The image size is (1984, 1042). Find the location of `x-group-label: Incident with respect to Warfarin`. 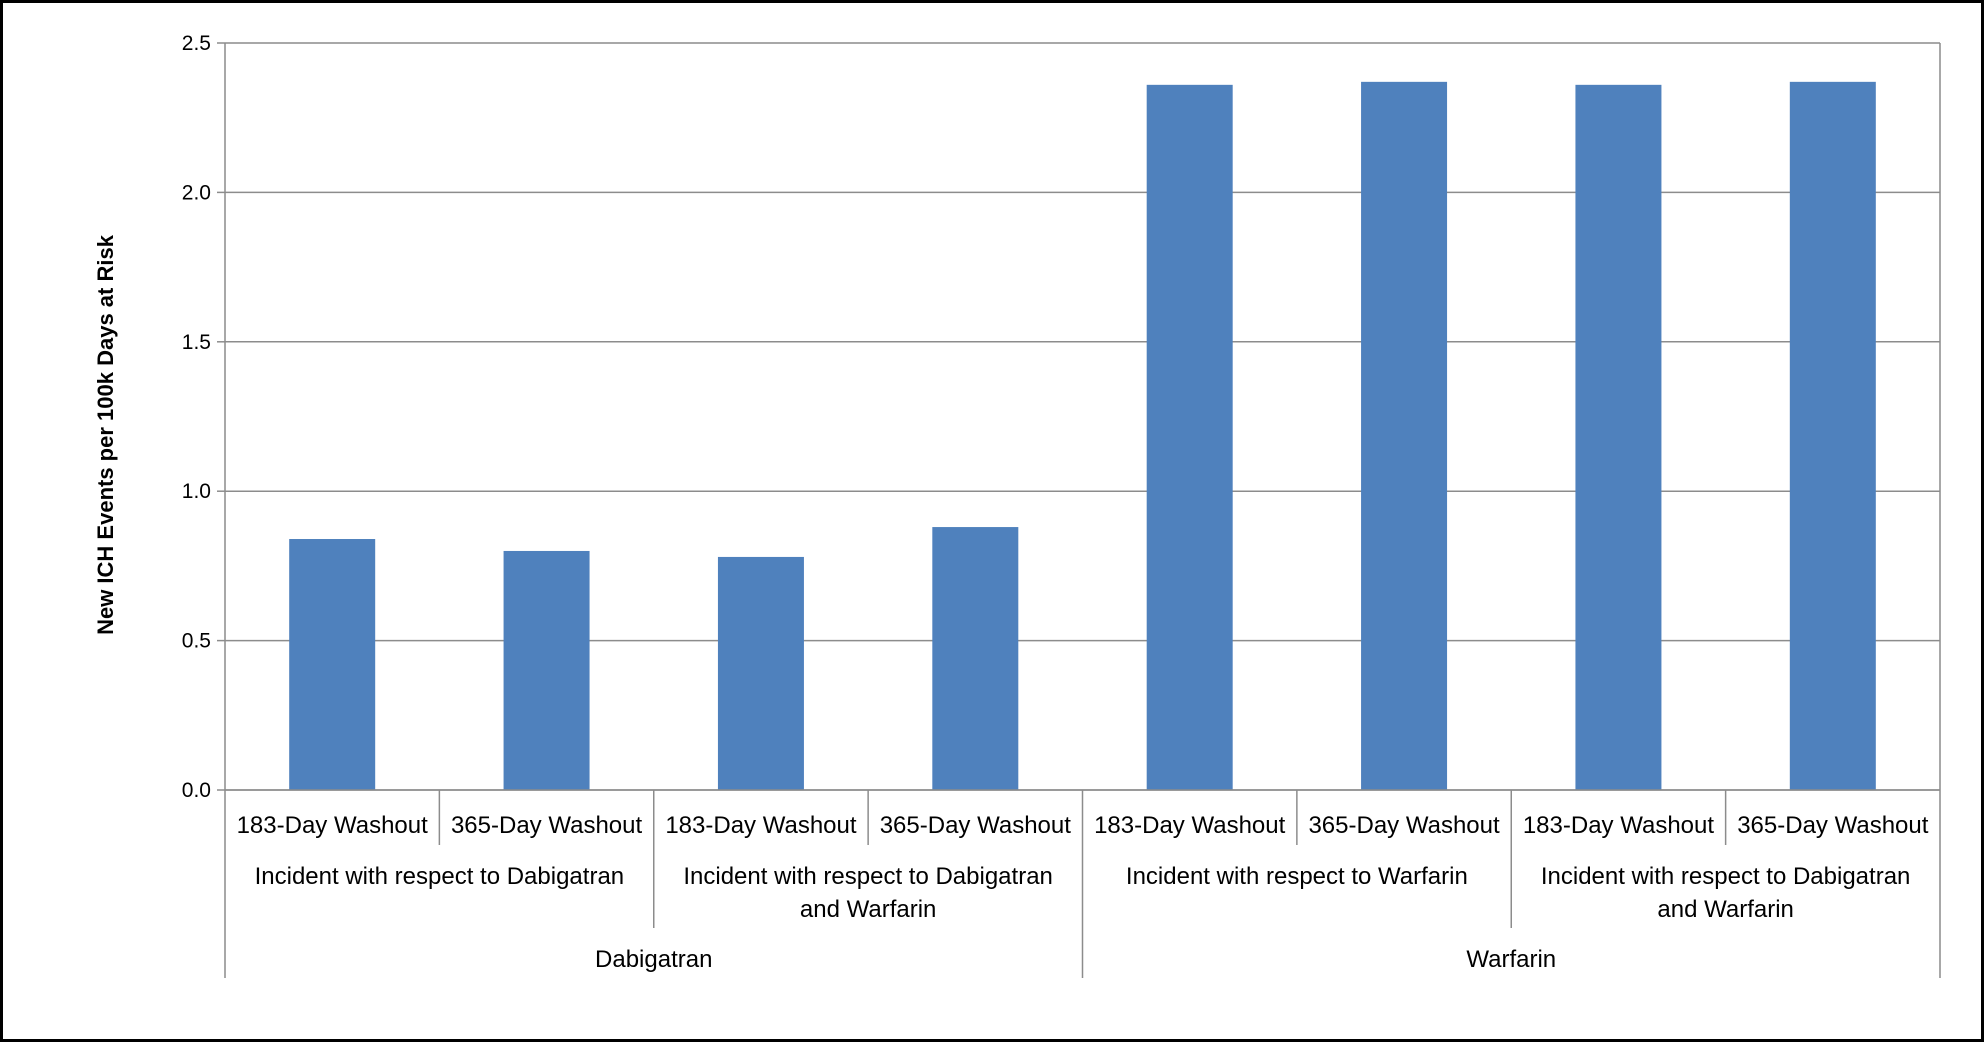

x-group-label: Incident with respect to Warfarin is located at coordinates (1297, 876).